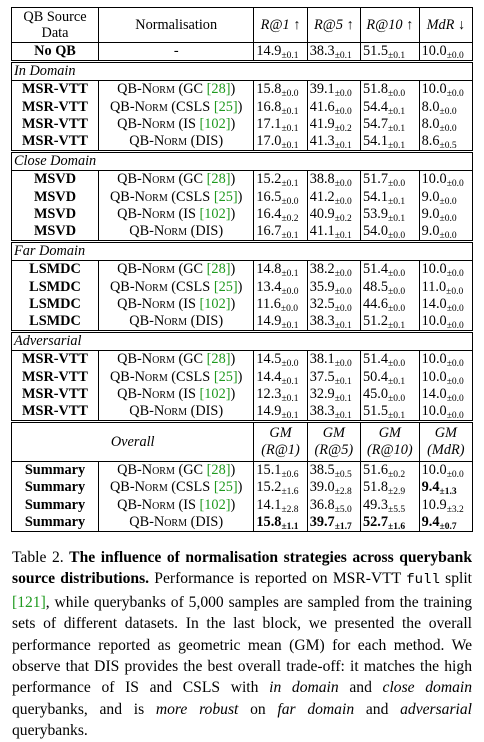 This screenshot has height=742, width=484. I want to click on section-label: Close Domain, so click(242, 161).